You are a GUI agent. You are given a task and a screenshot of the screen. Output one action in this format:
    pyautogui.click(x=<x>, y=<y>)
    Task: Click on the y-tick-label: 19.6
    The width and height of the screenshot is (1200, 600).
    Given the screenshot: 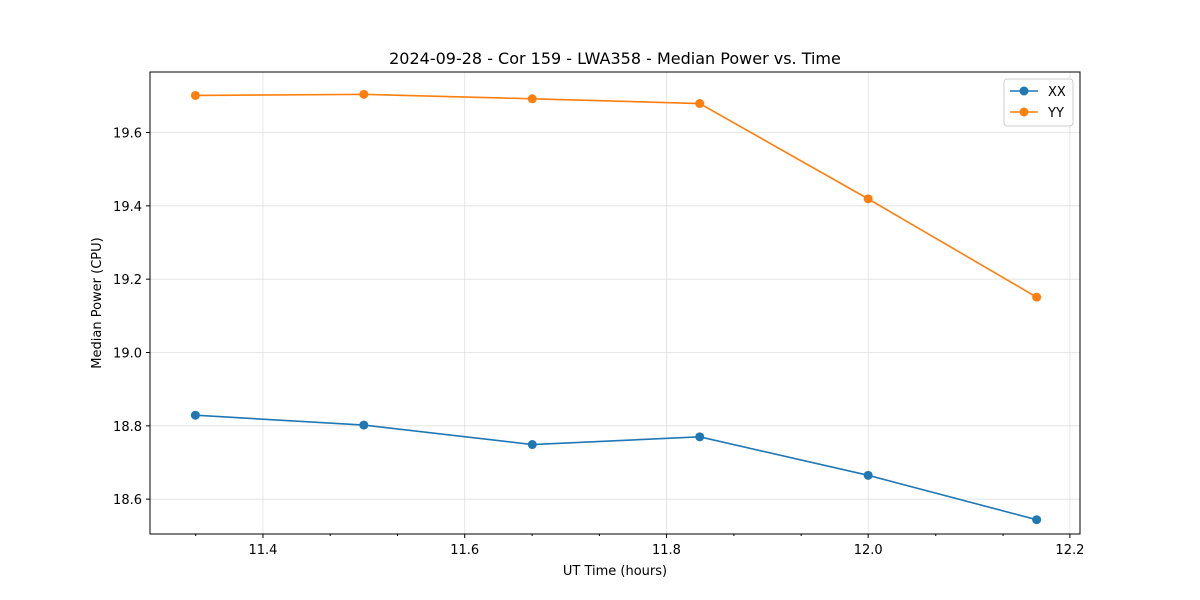 What is the action you would take?
    pyautogui.click(x=127, y=134)
    